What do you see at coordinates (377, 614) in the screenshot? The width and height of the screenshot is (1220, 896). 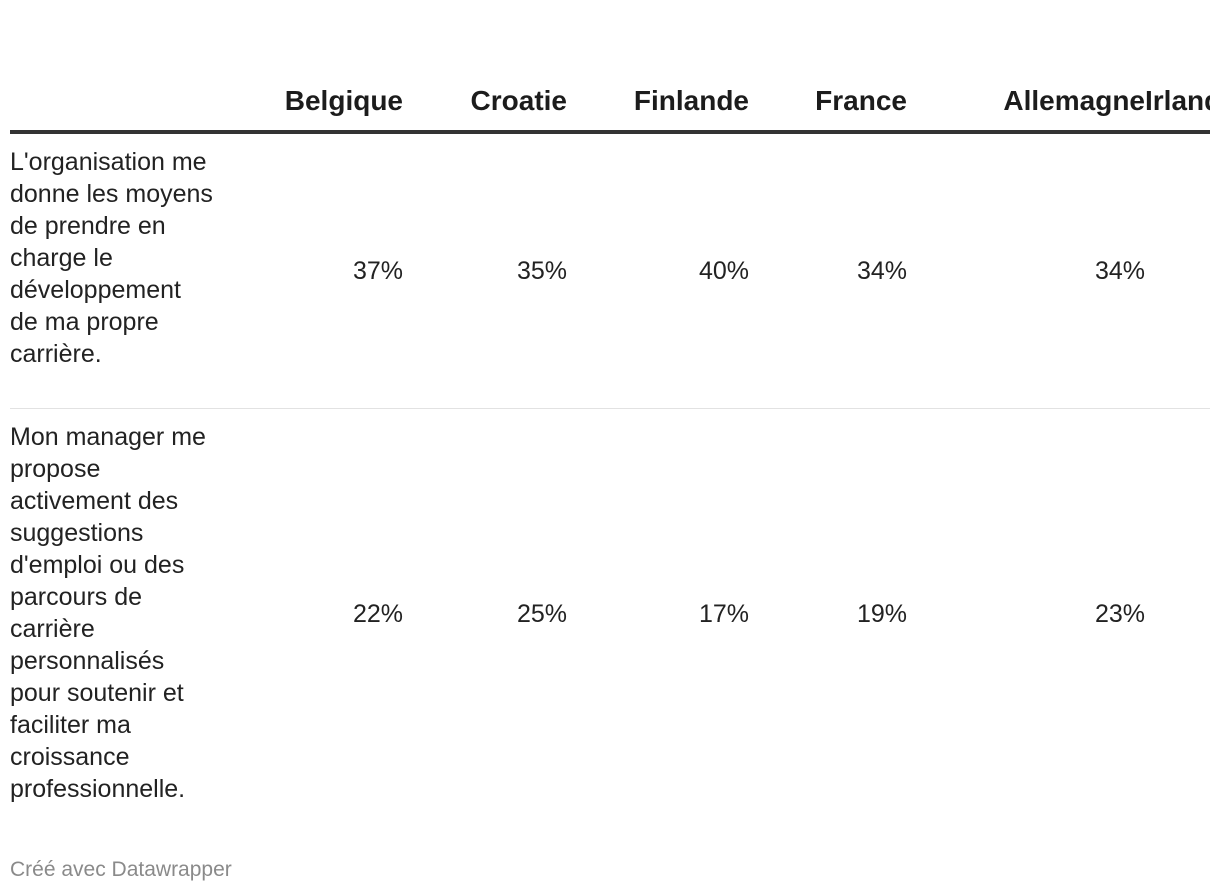 I see `table-cell: 22%` at bounding box center [377, 614].